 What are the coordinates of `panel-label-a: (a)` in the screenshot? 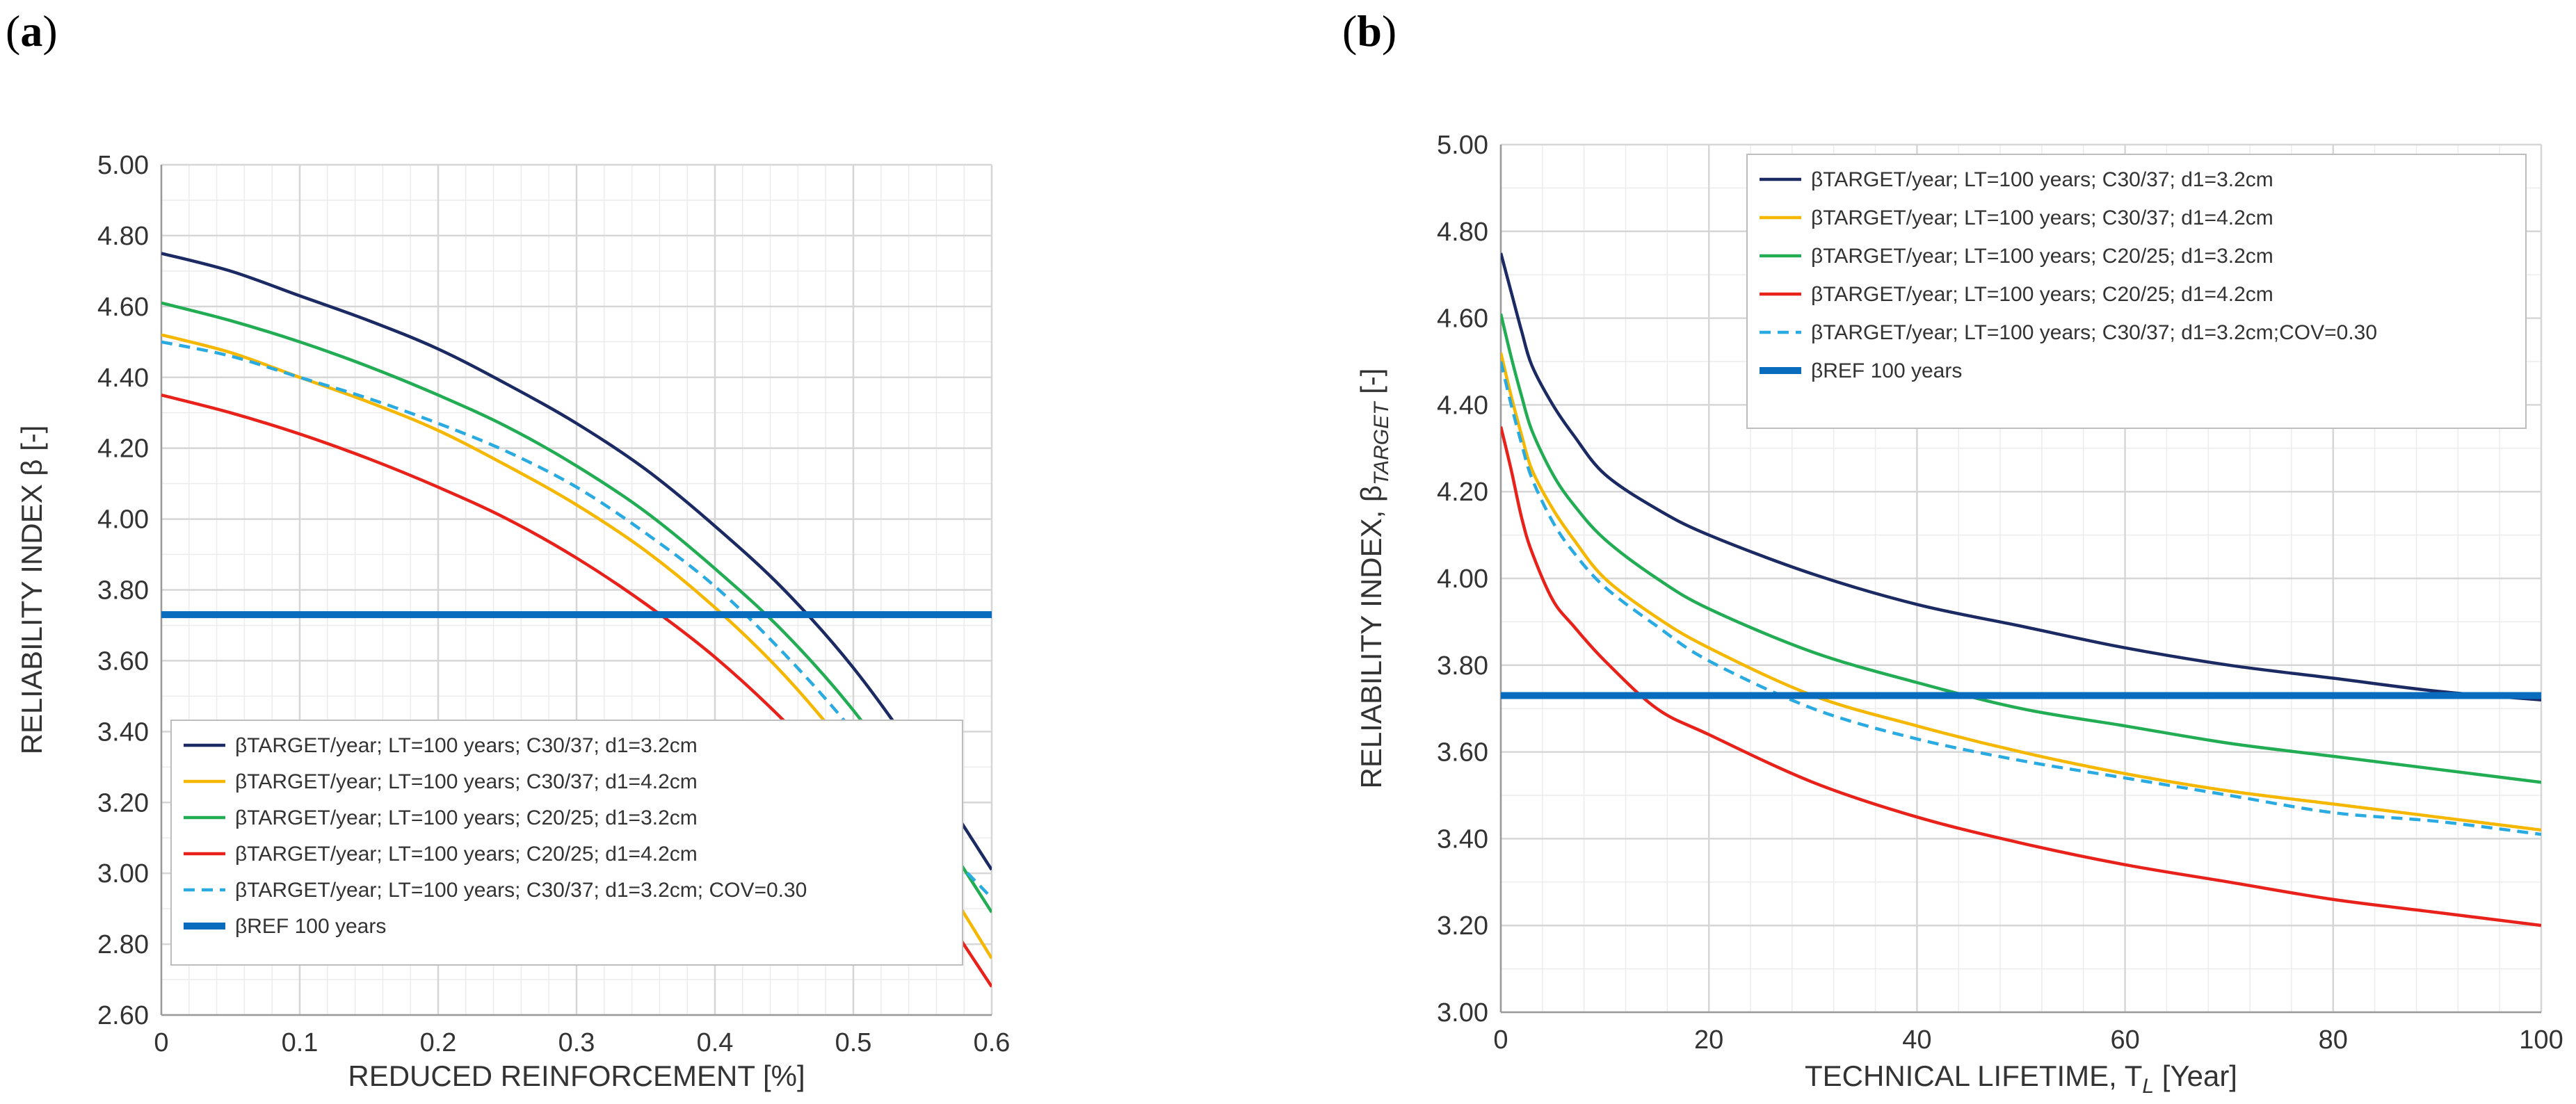 It's located at (32, 31).